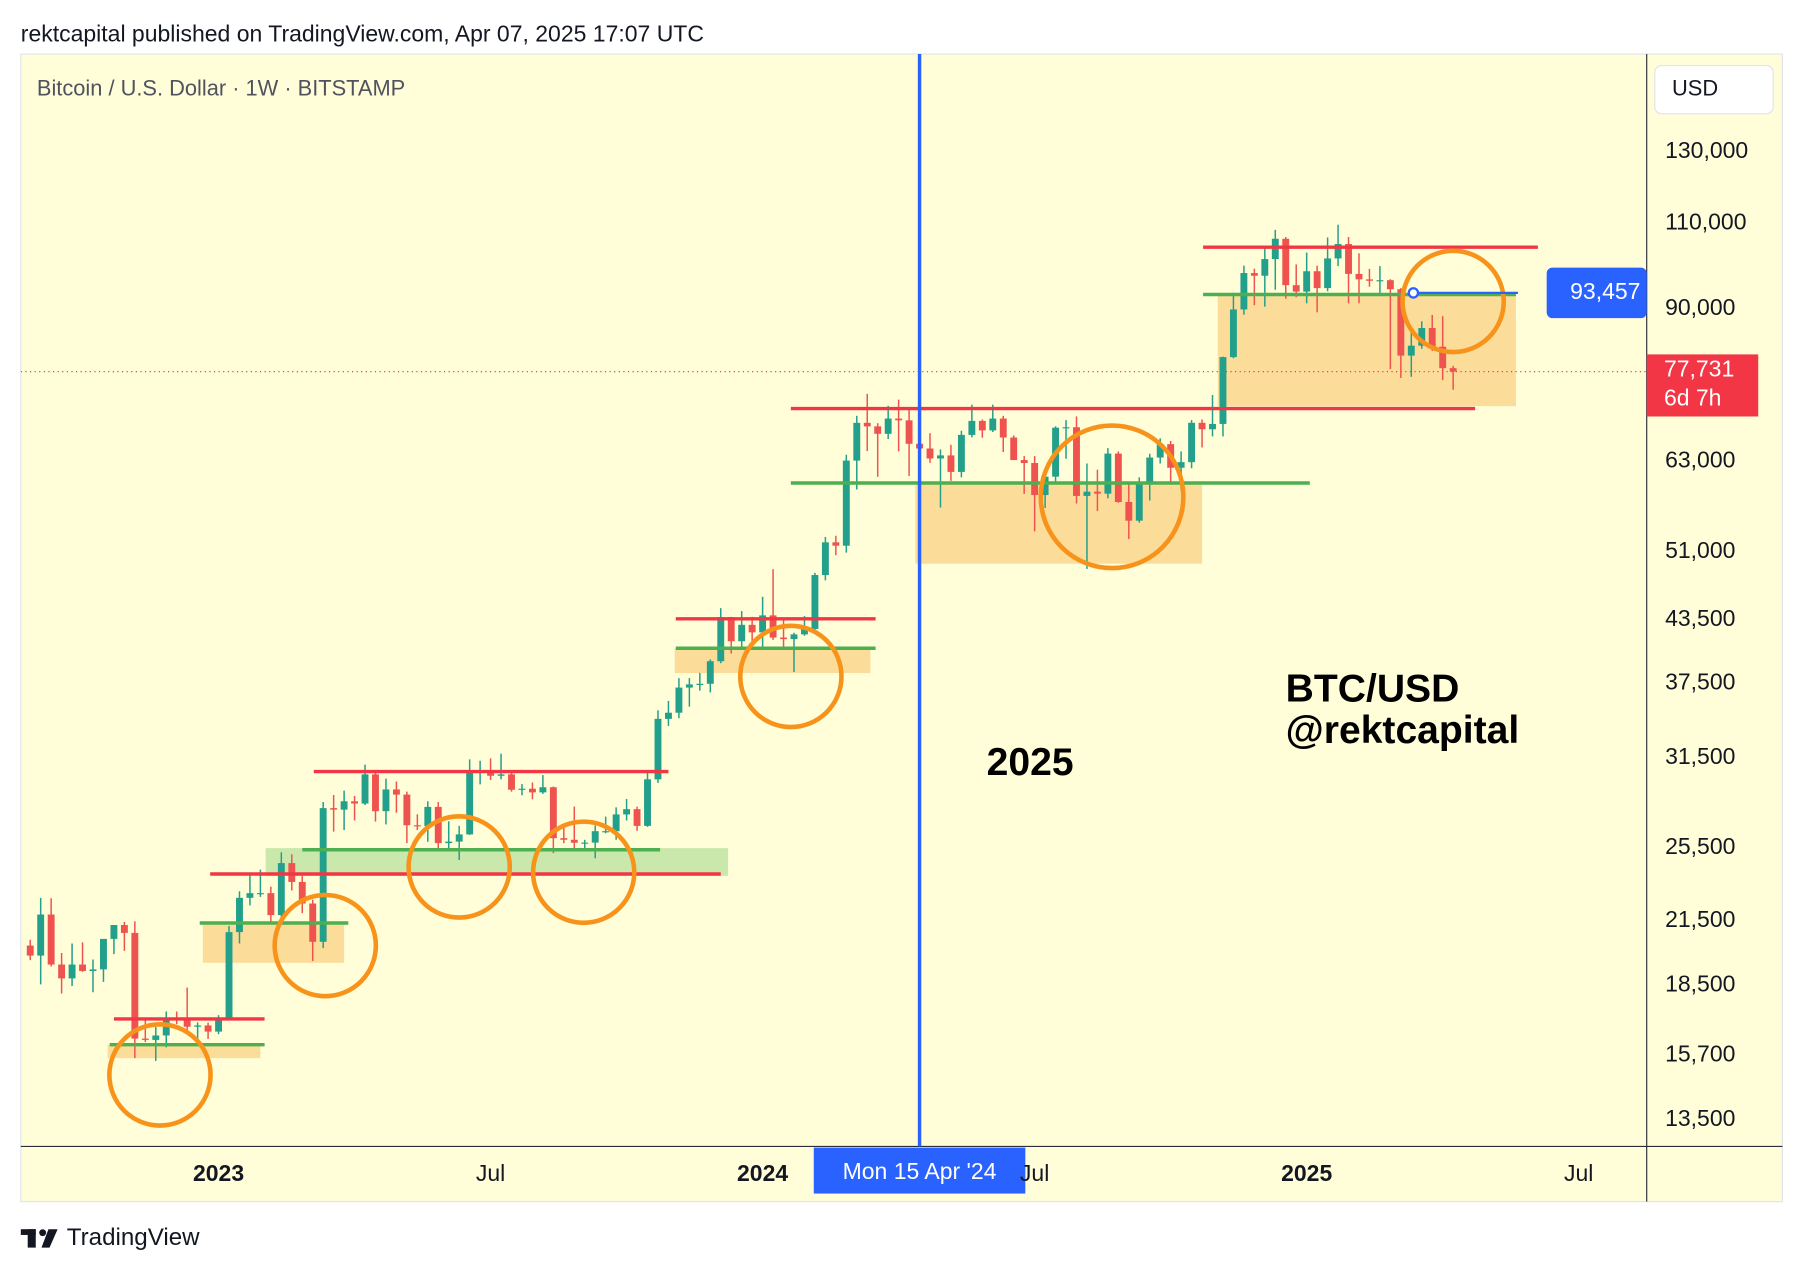 This screenshot has width=1794, height=1266. Describe the element at coordinates (1700, 919) in the screenshot. I see `y-tick-label: 21,500` at that location.